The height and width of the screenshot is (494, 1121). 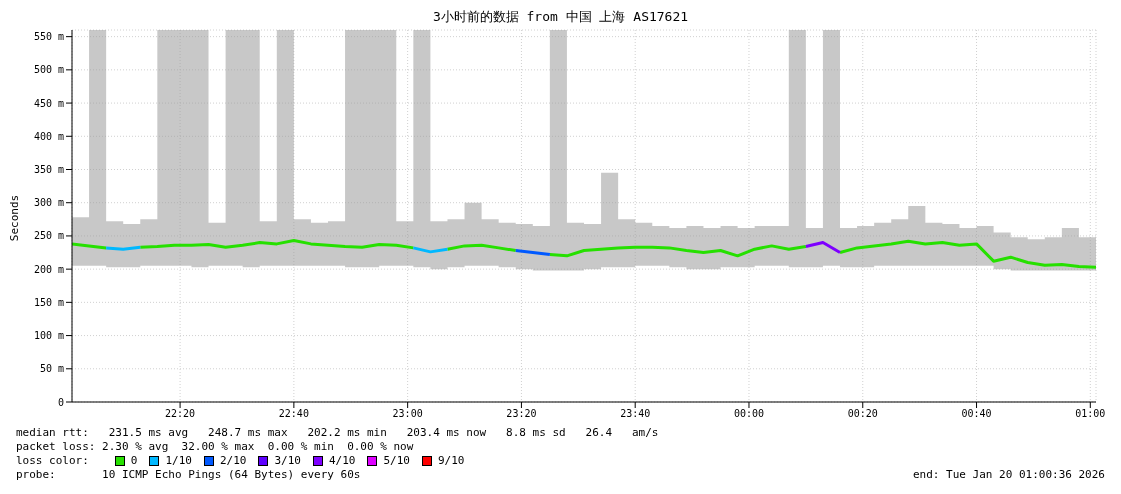 I want to click on y-tick-label: 150 m, so click(x=48, y=302).